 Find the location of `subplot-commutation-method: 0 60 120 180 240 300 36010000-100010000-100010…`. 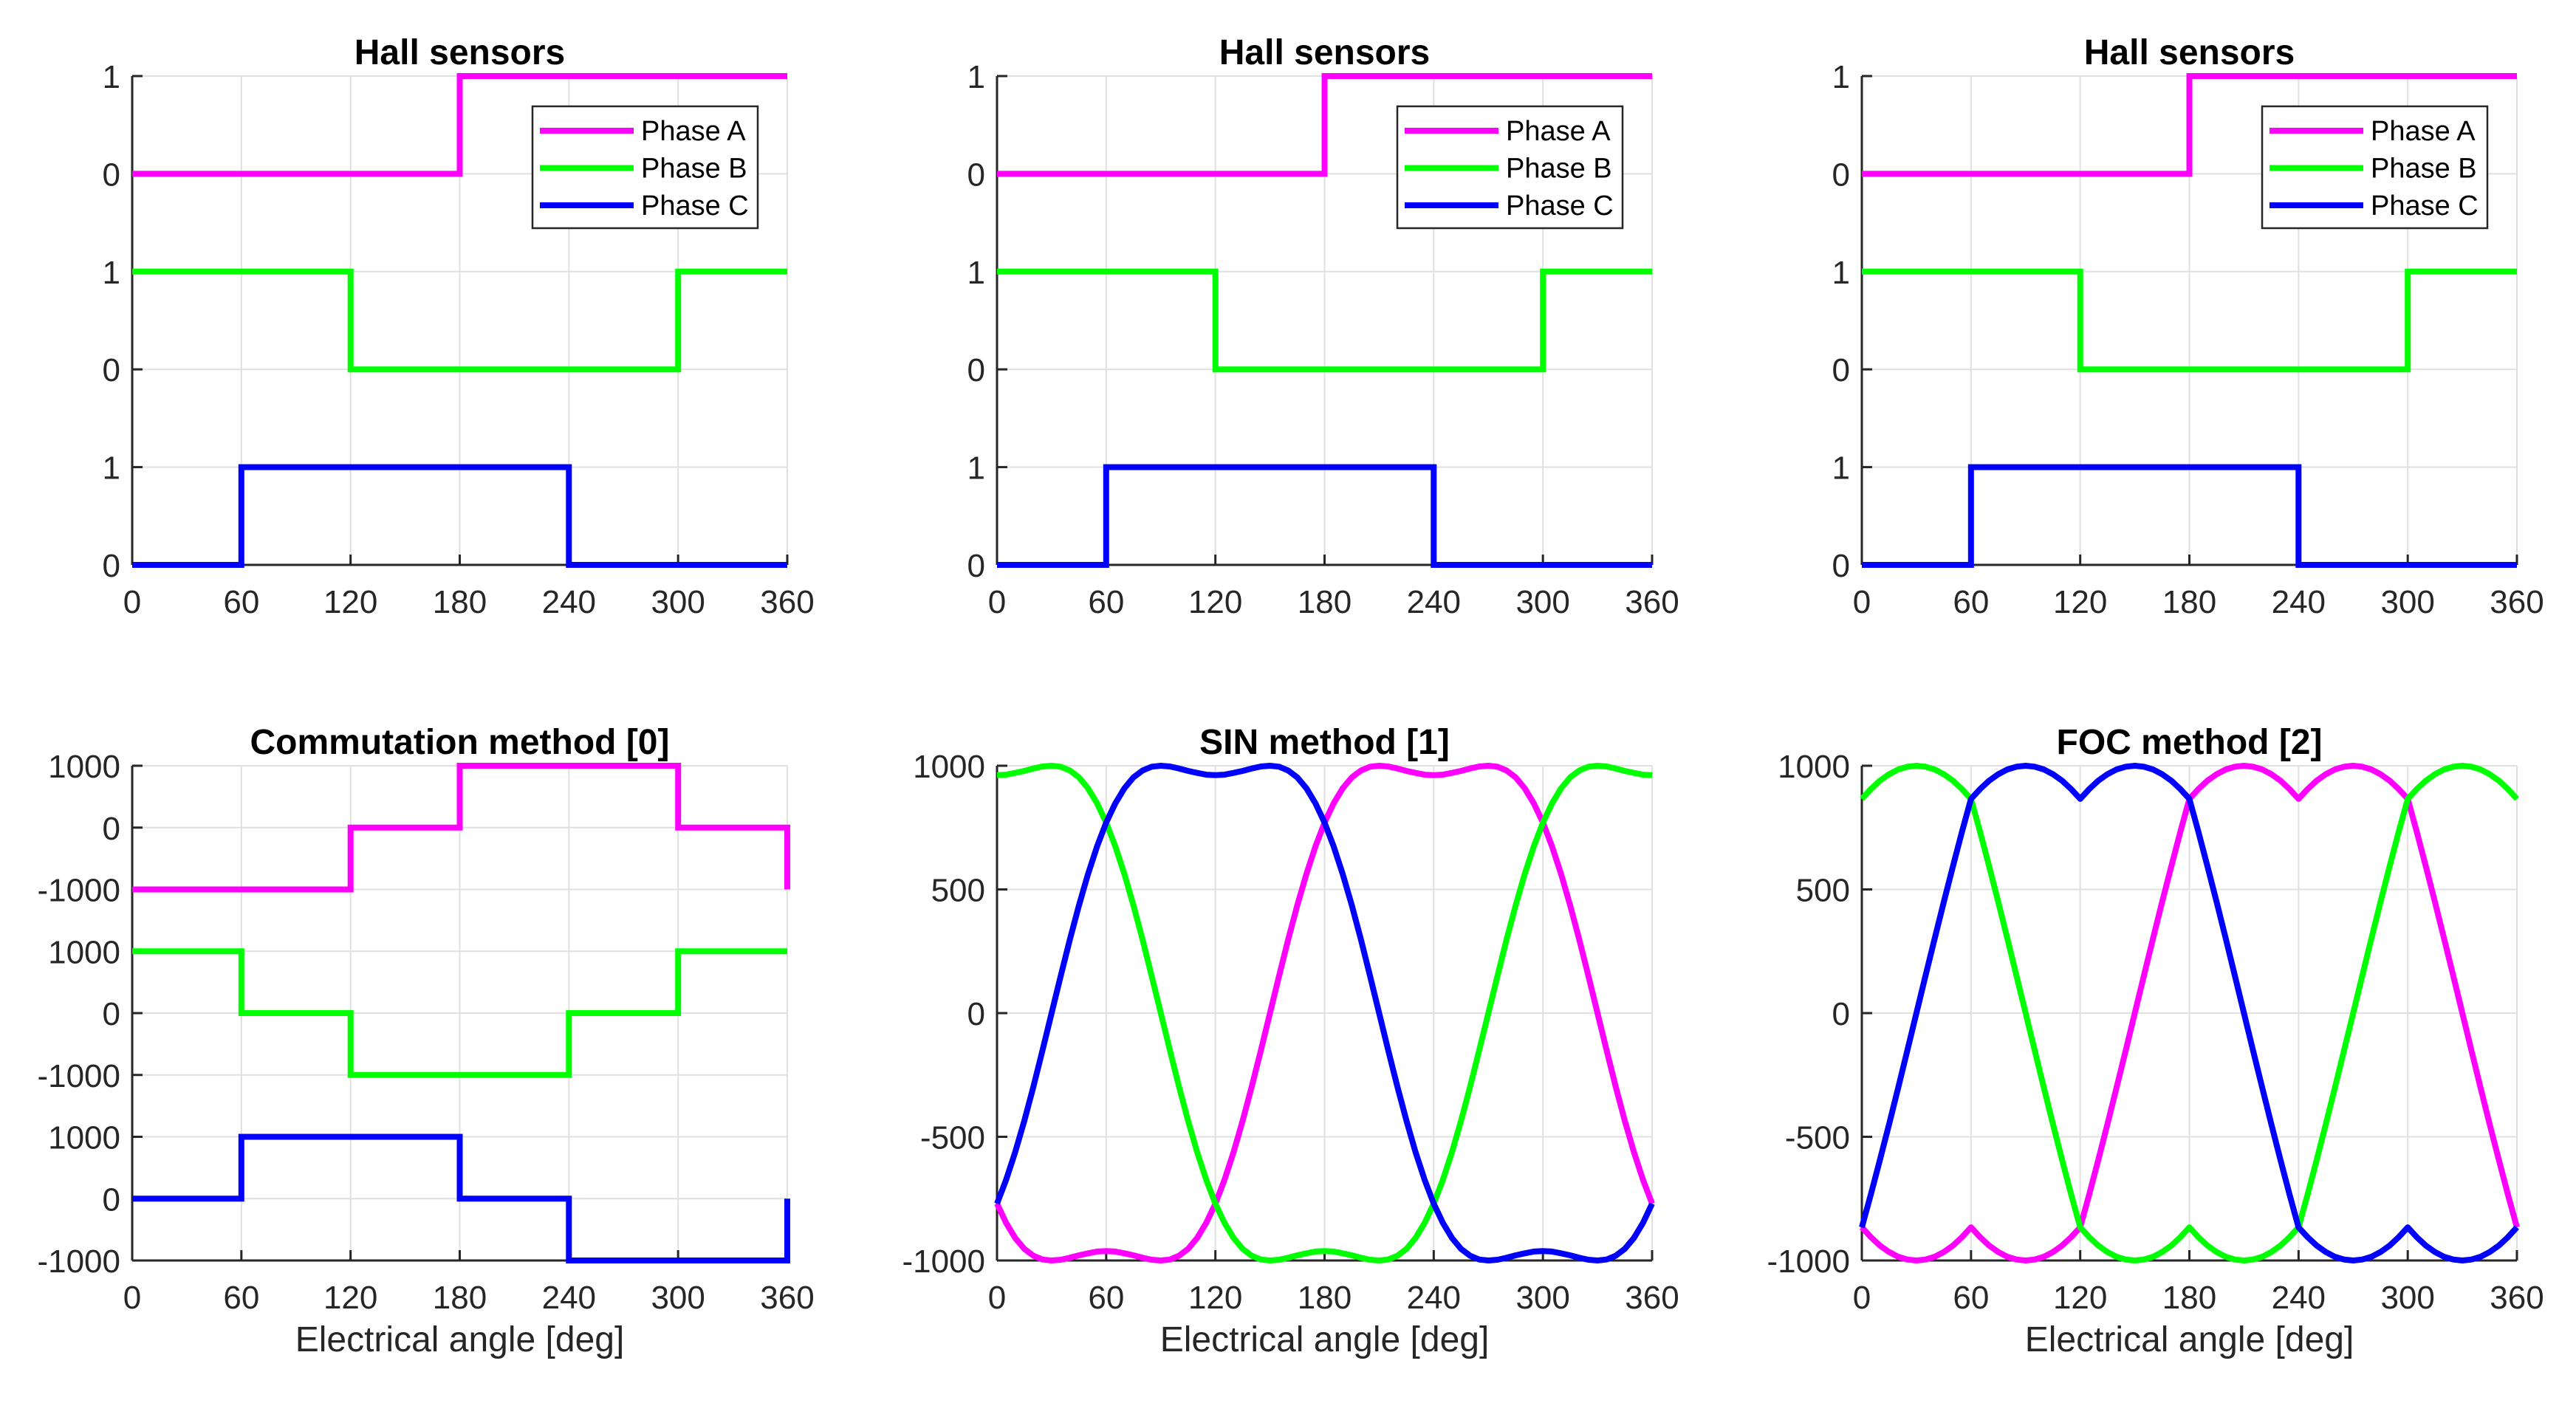

subplot-commutation-method: 0 60 120 180 240 300 36010000-100010000-100010… is located at coordinates (425, 1033).